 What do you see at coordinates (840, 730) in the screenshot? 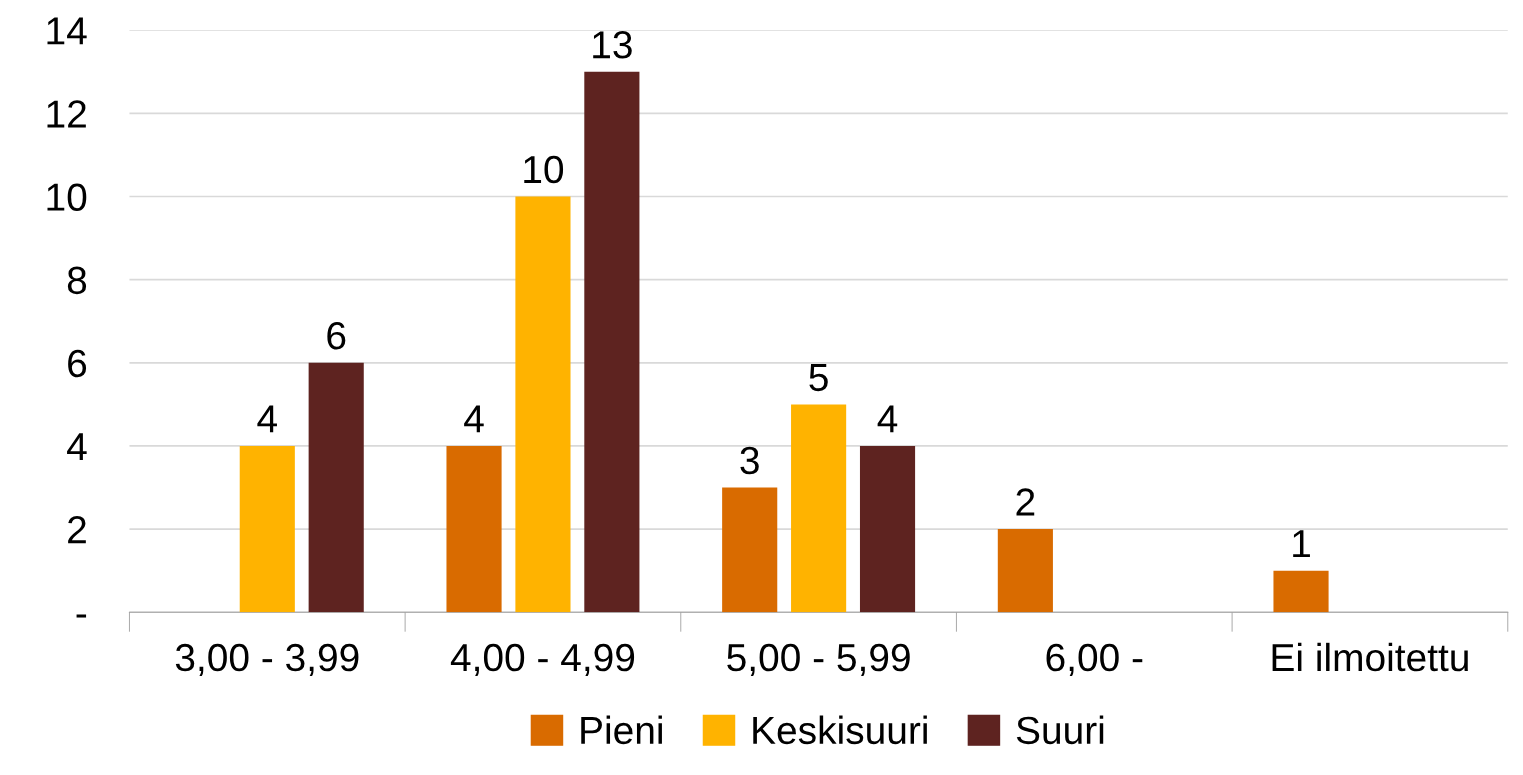
I see `legend-label: Keskisuuri` at bounding box center [840, 730].